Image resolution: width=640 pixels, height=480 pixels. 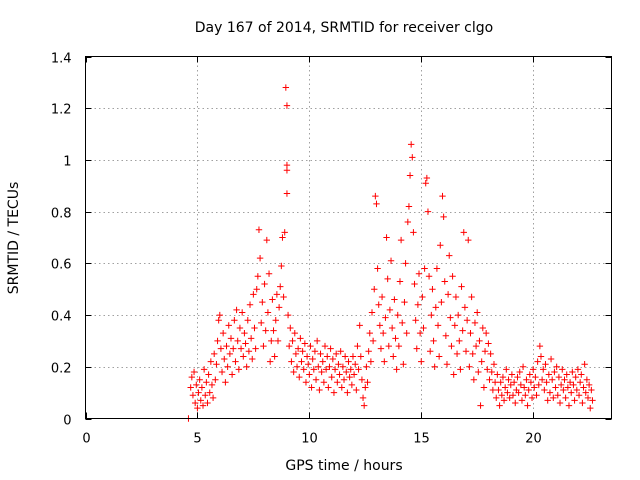 What do you see at coordinates (14, 238) in the screenshot?
I see `y-axis-label: SRMTID / TECUs` at bounding box center [14, 238].